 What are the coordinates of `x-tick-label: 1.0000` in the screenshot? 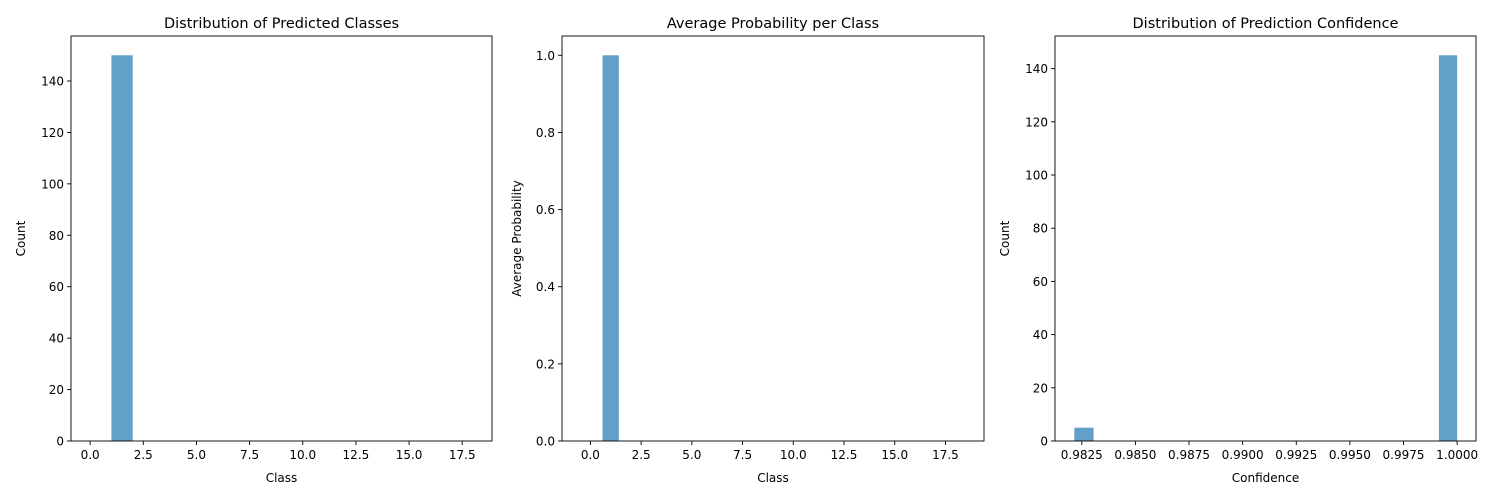 It's located at (1457, 455).